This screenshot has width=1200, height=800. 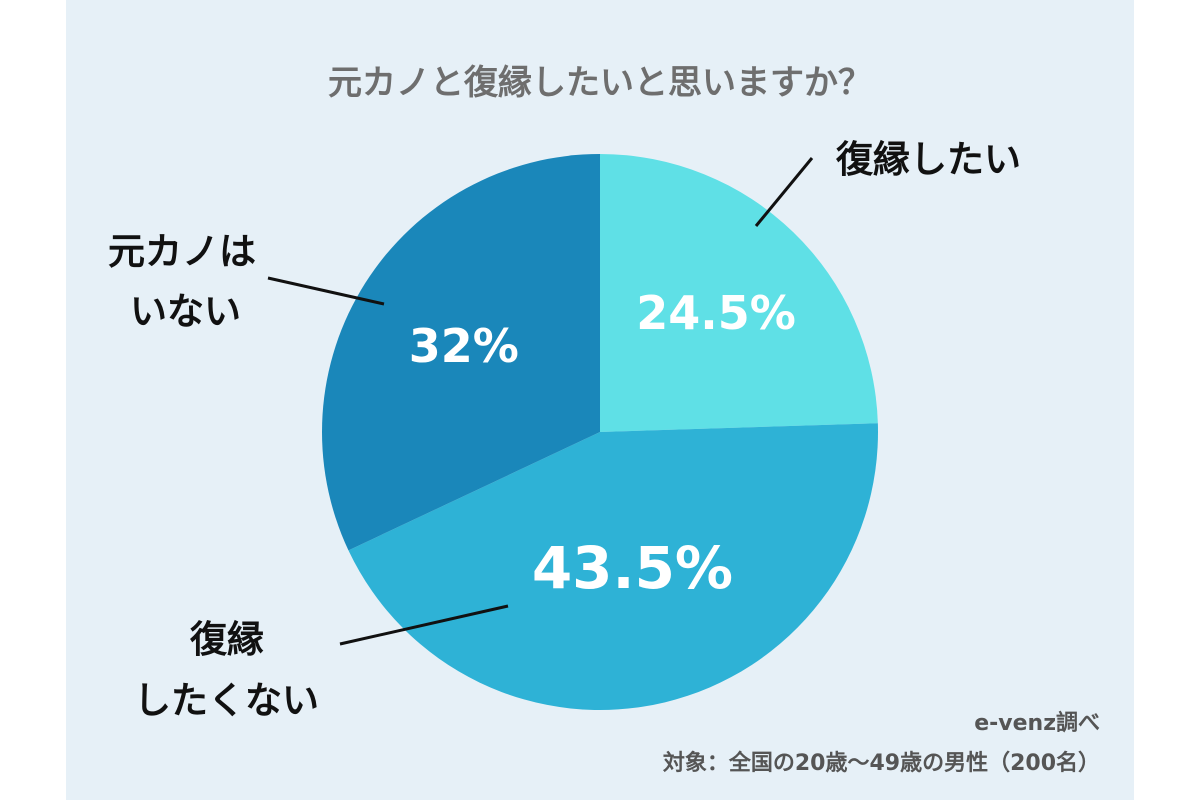 I want to click on leader-line-no-reconcile, so click(x=424, y=625).